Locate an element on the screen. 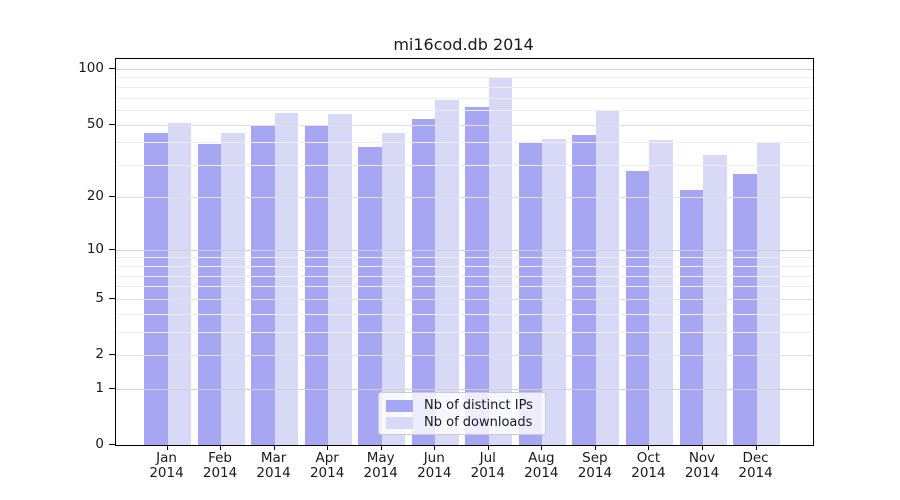 Image resolution: width=900 pixels, height=500 pixels. x-tick-label: Jan 2014 is located at coordinates (166, 465).